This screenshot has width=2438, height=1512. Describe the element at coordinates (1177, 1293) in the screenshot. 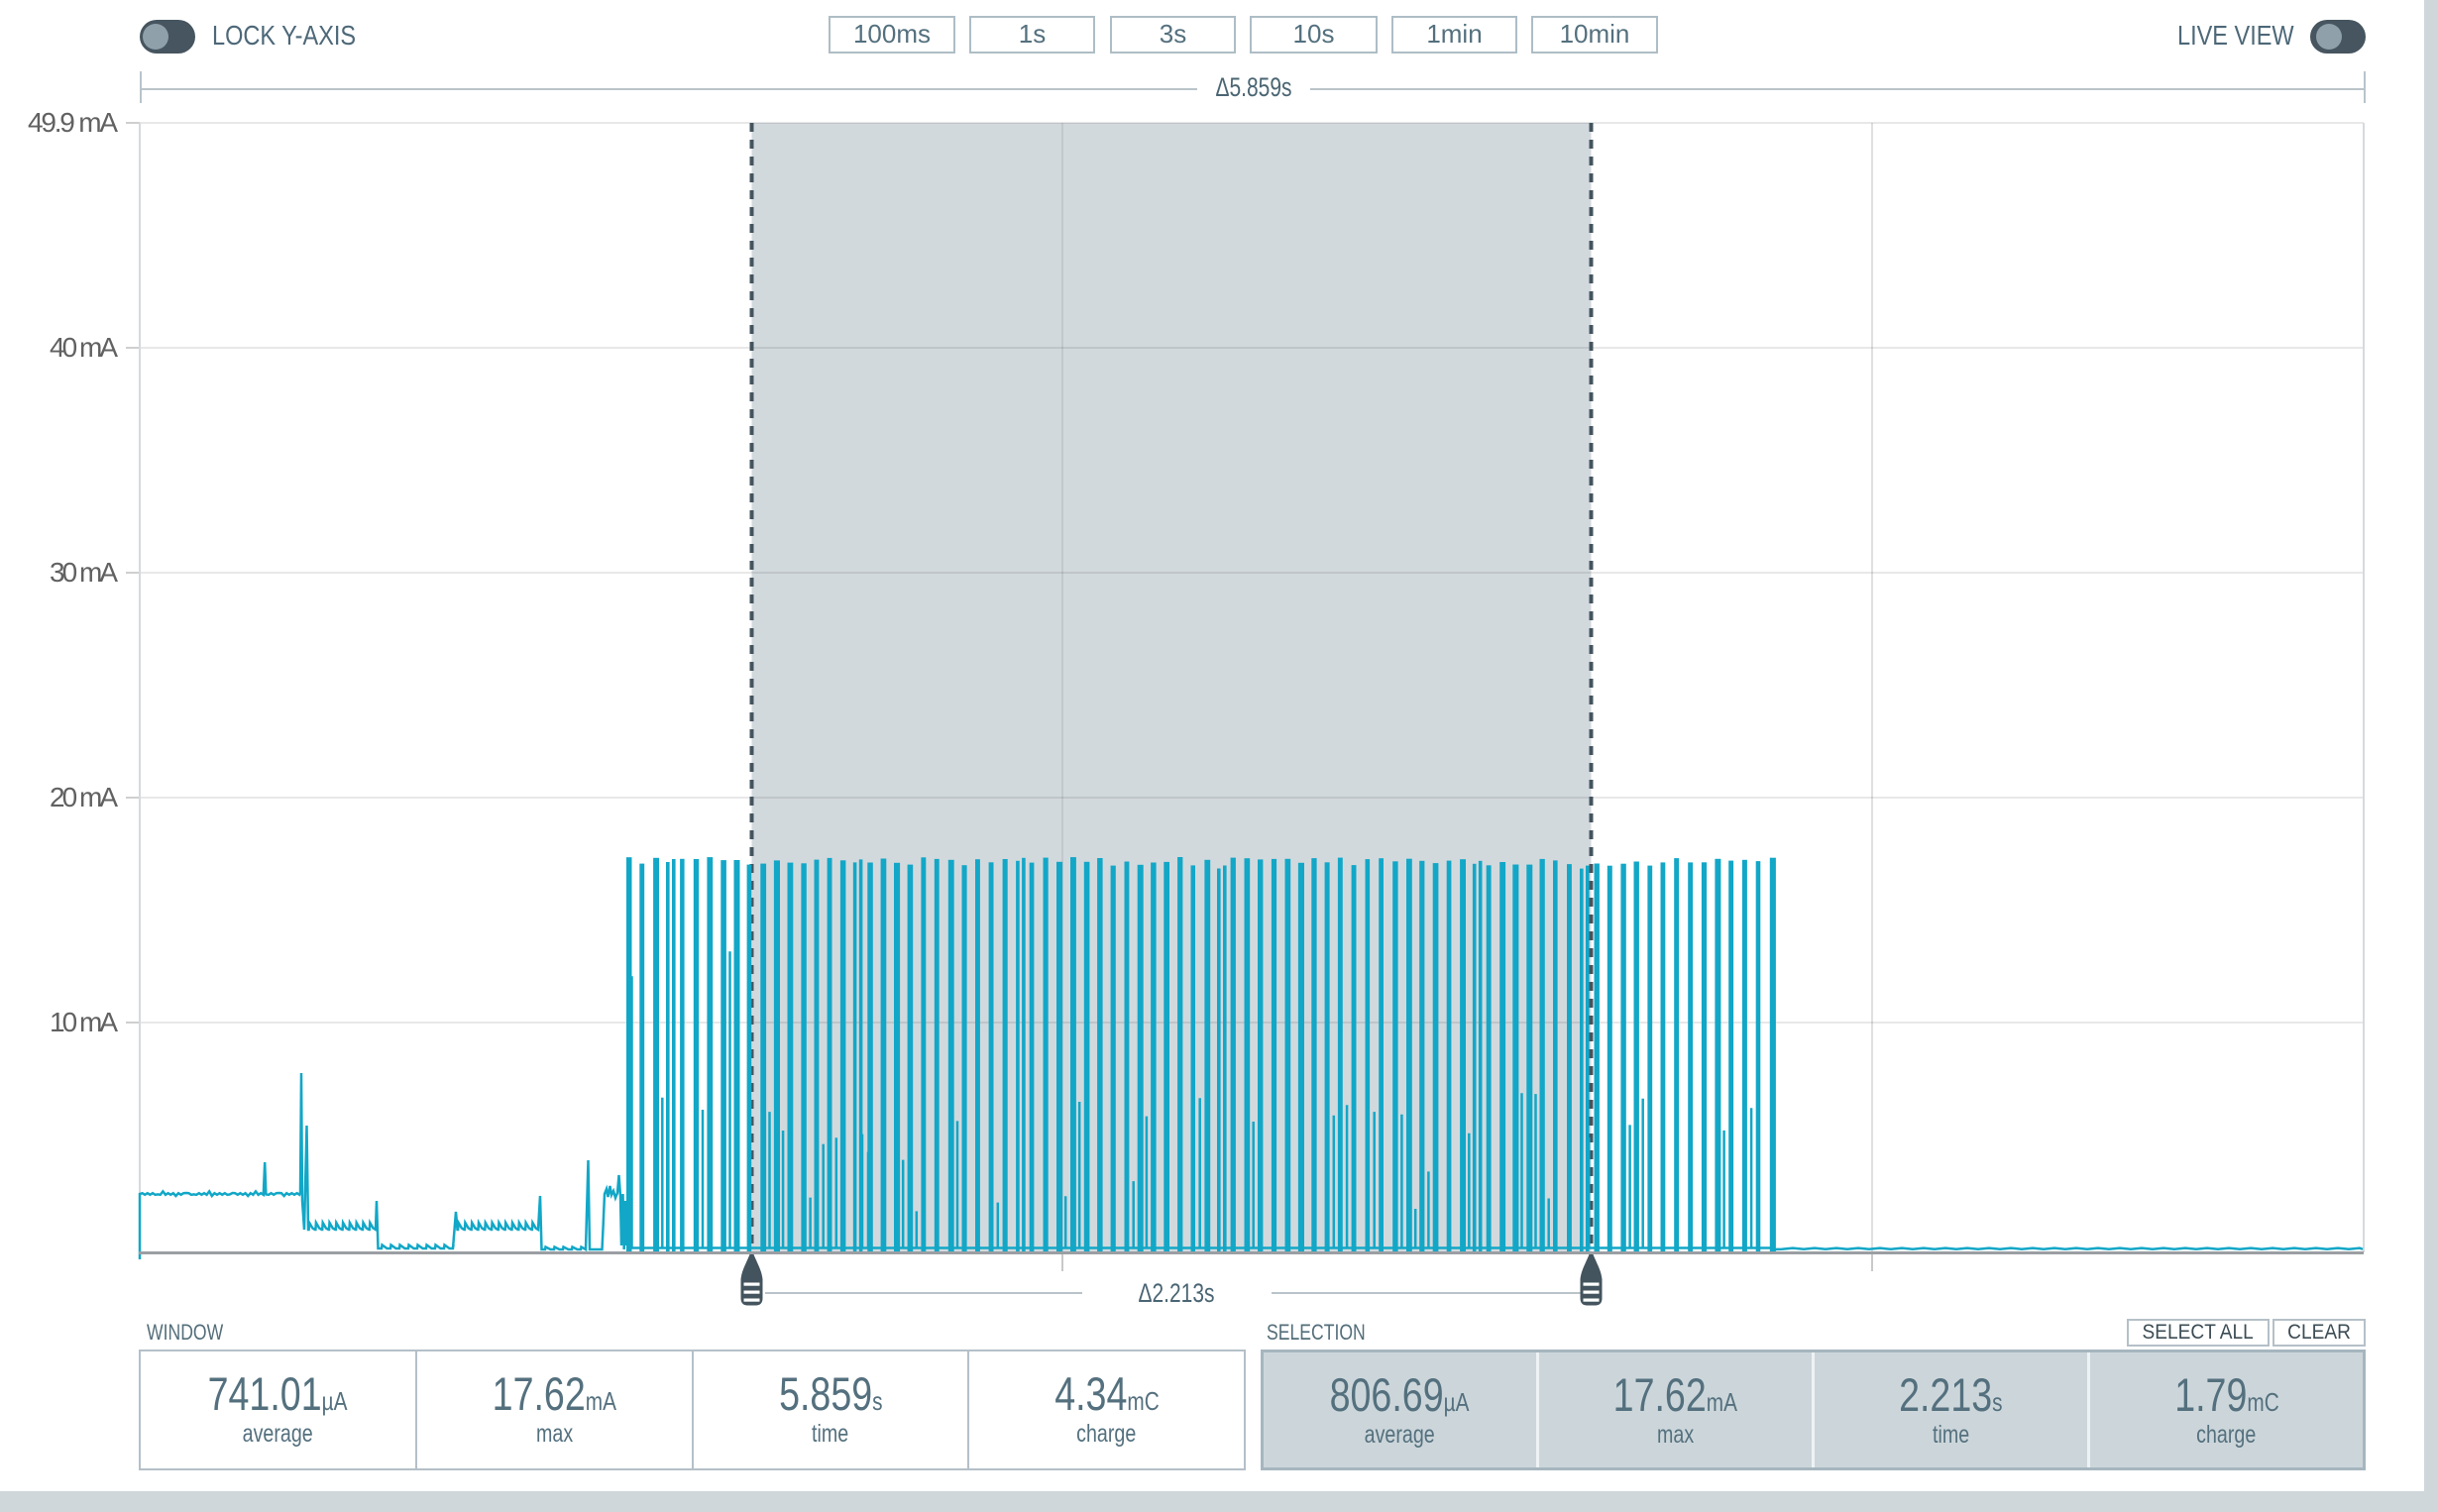

I see `svg-text: Δ2.213s` at that location.